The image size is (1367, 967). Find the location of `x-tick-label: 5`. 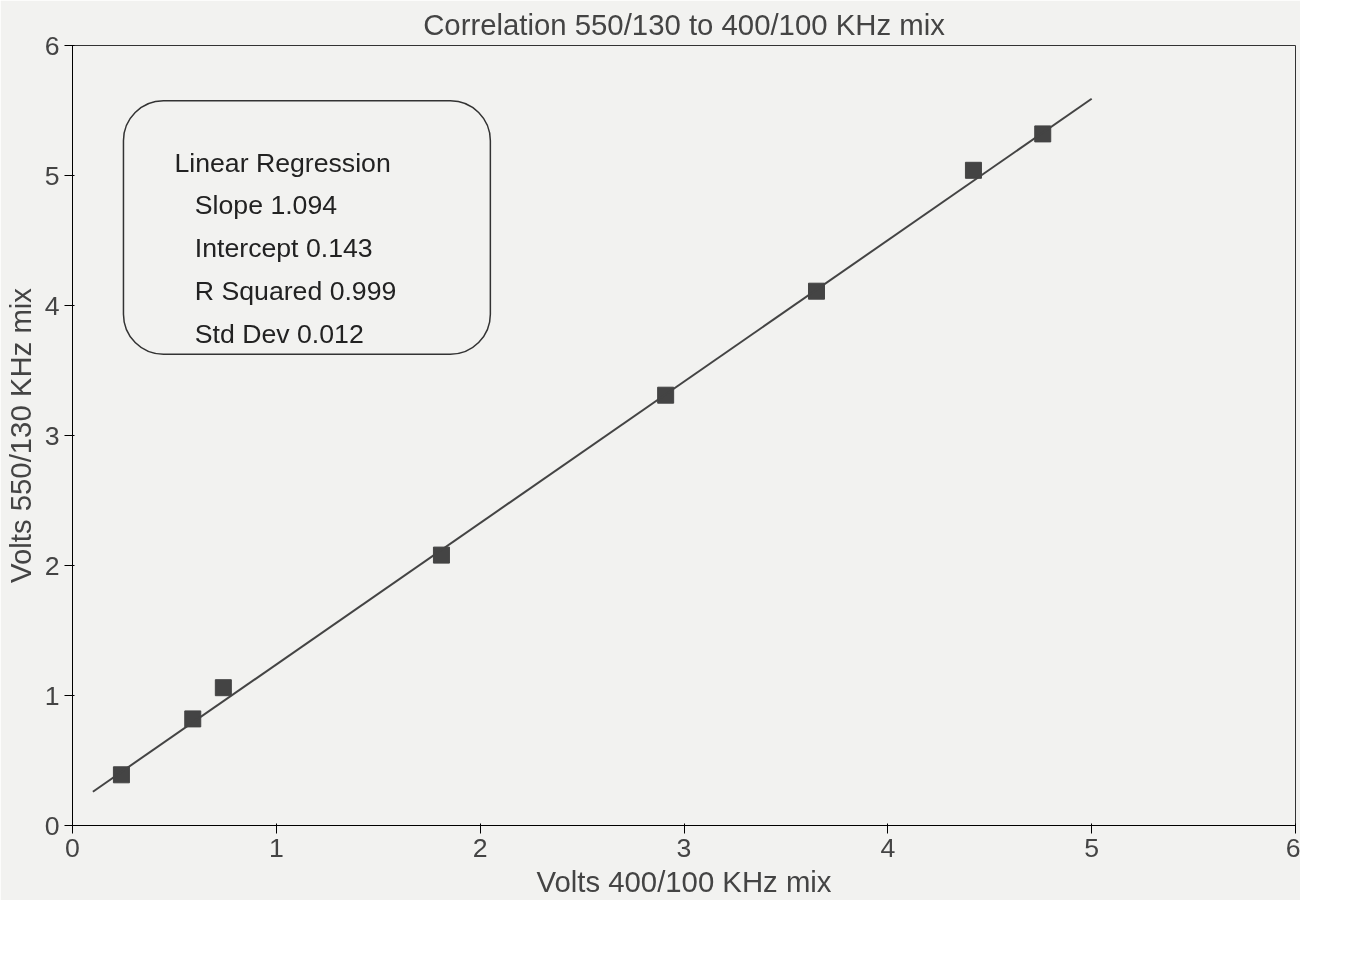

x-tick-label: 5 is located at coordinates (1092, 847).